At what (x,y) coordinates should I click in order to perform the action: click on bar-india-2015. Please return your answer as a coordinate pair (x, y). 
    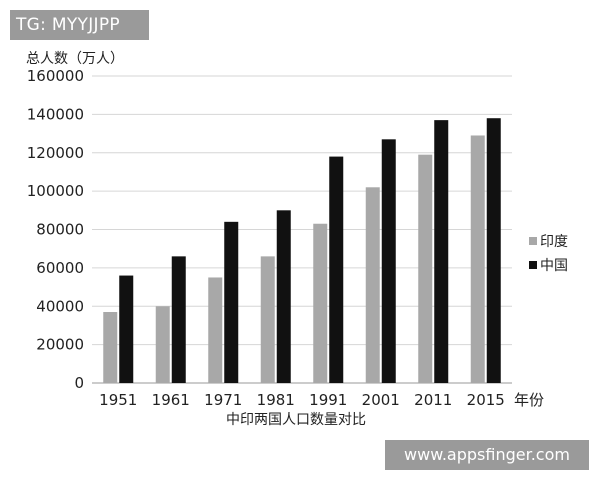
    Looking at the image, I should click on (477, 259).